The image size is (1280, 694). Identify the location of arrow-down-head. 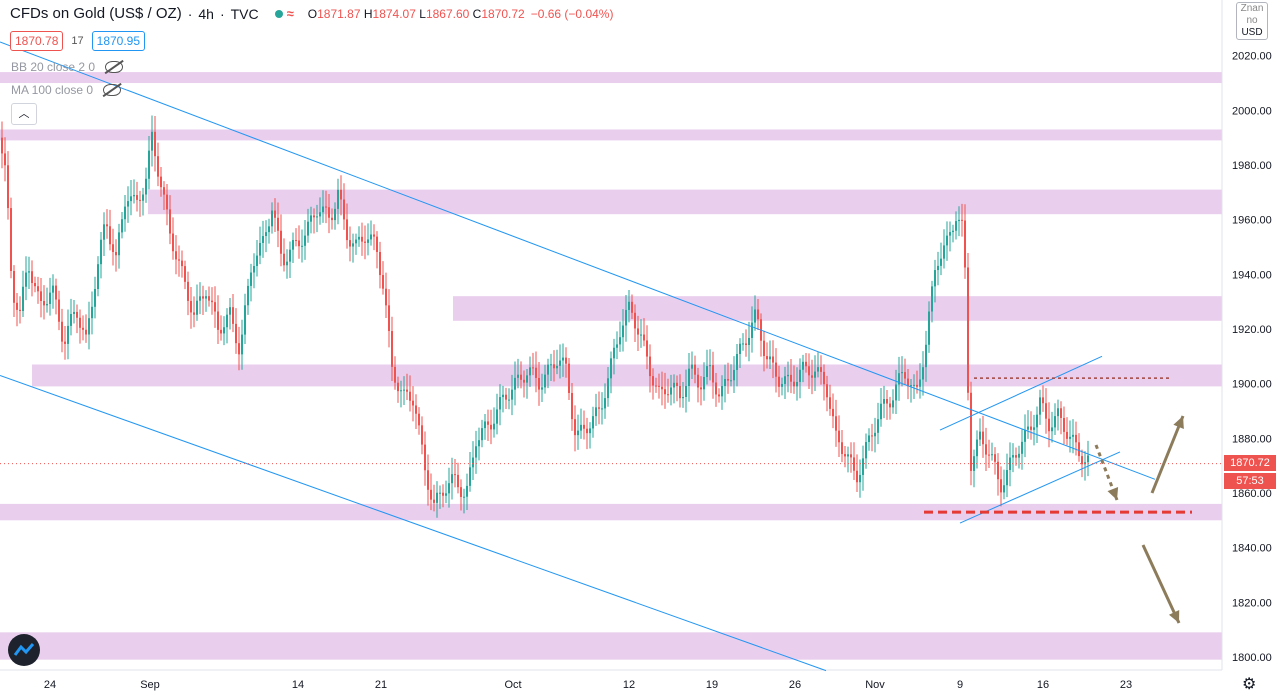
(1174, 616).